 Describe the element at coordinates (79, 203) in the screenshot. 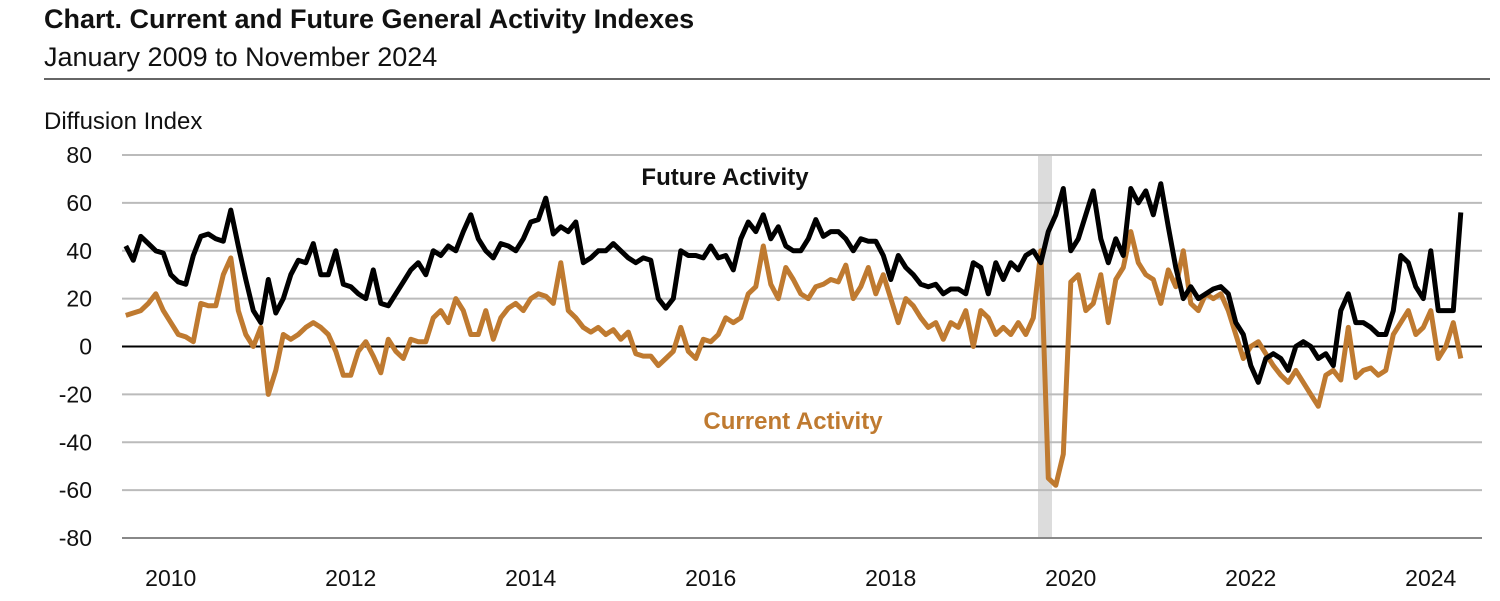

I see `y-tick-label: 60` at that location.